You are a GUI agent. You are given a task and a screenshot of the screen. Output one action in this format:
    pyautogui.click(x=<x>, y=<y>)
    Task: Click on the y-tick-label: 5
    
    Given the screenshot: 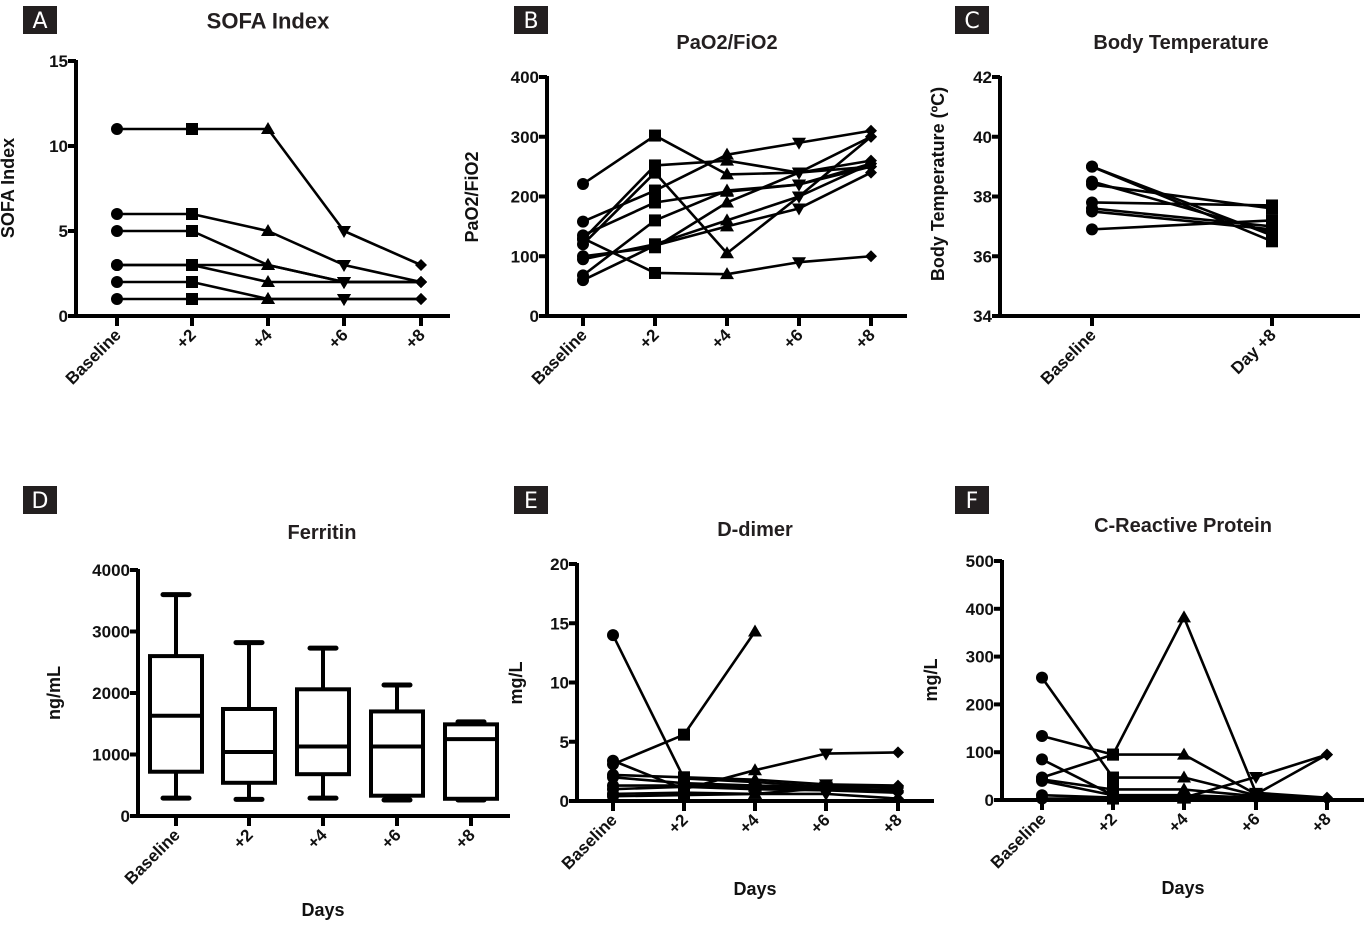 What is the action you would take?
    pyautogui.click(x=564, y=742)
    